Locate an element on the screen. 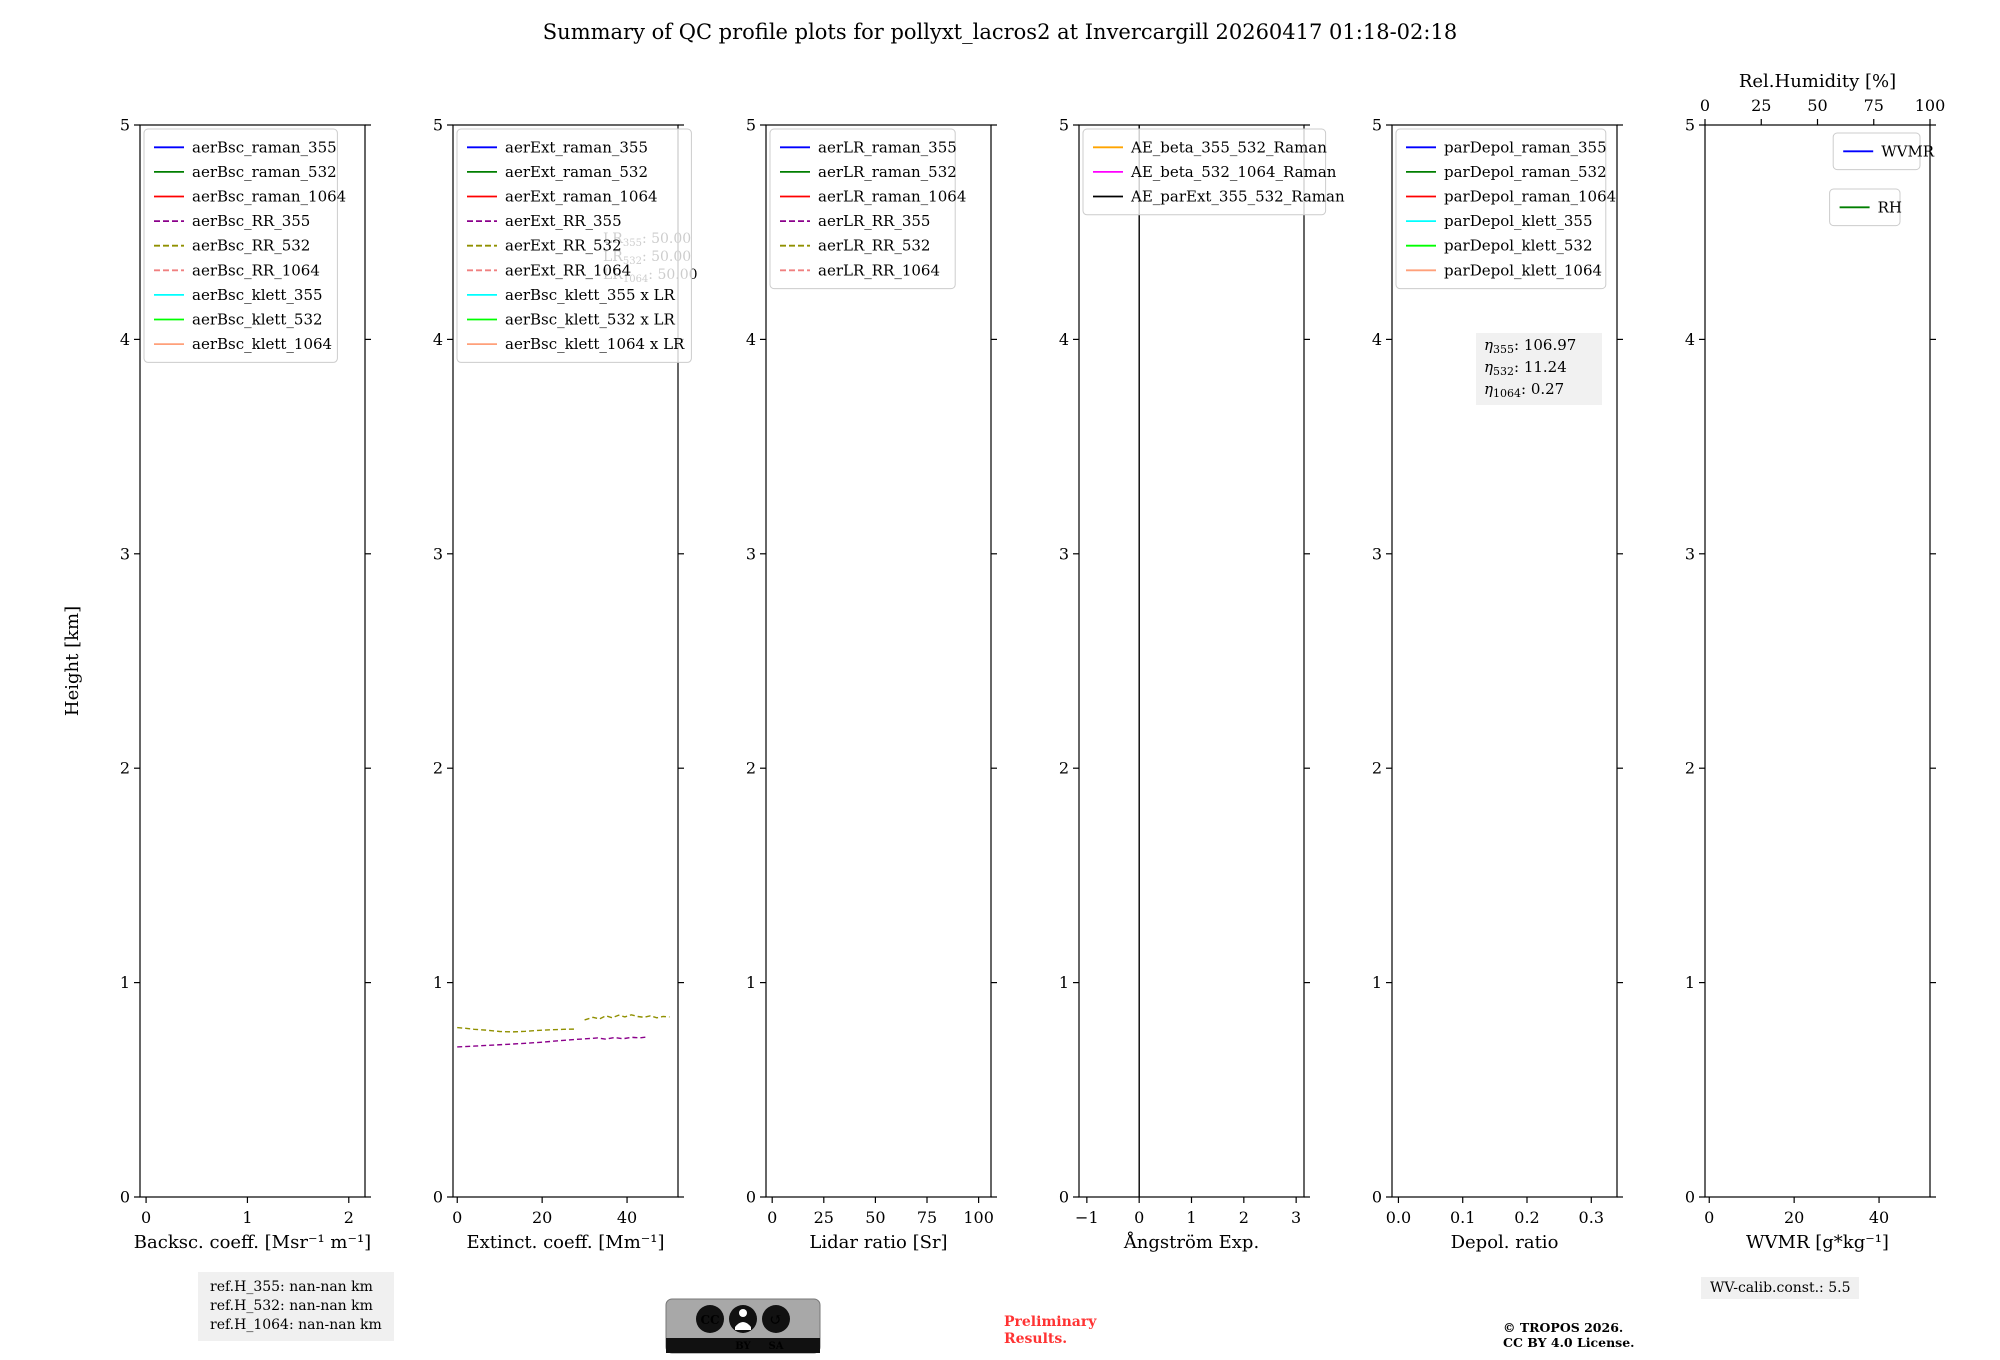  legend-label: aerExt_RR_355 is located at coordinates (563, 221).